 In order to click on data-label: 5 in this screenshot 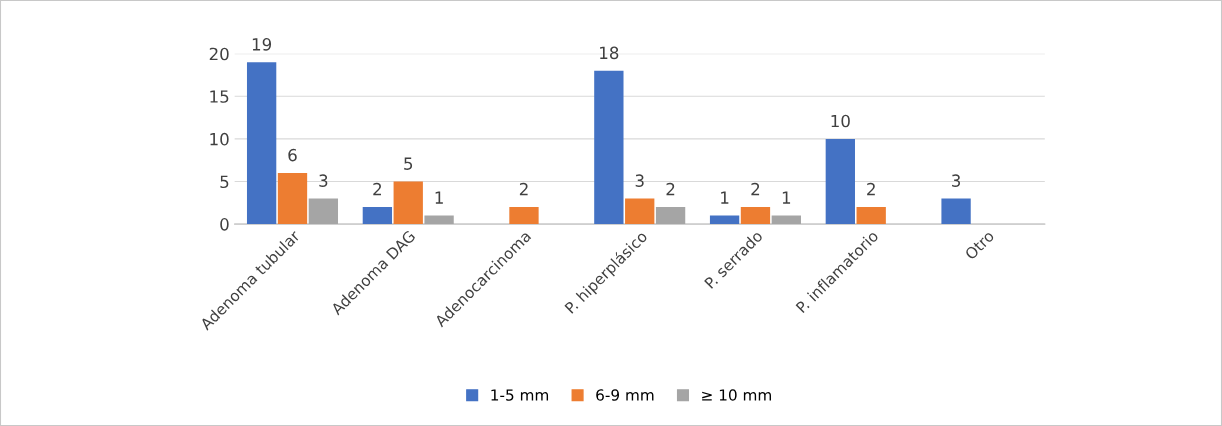, I will do `click(408, 163)`.